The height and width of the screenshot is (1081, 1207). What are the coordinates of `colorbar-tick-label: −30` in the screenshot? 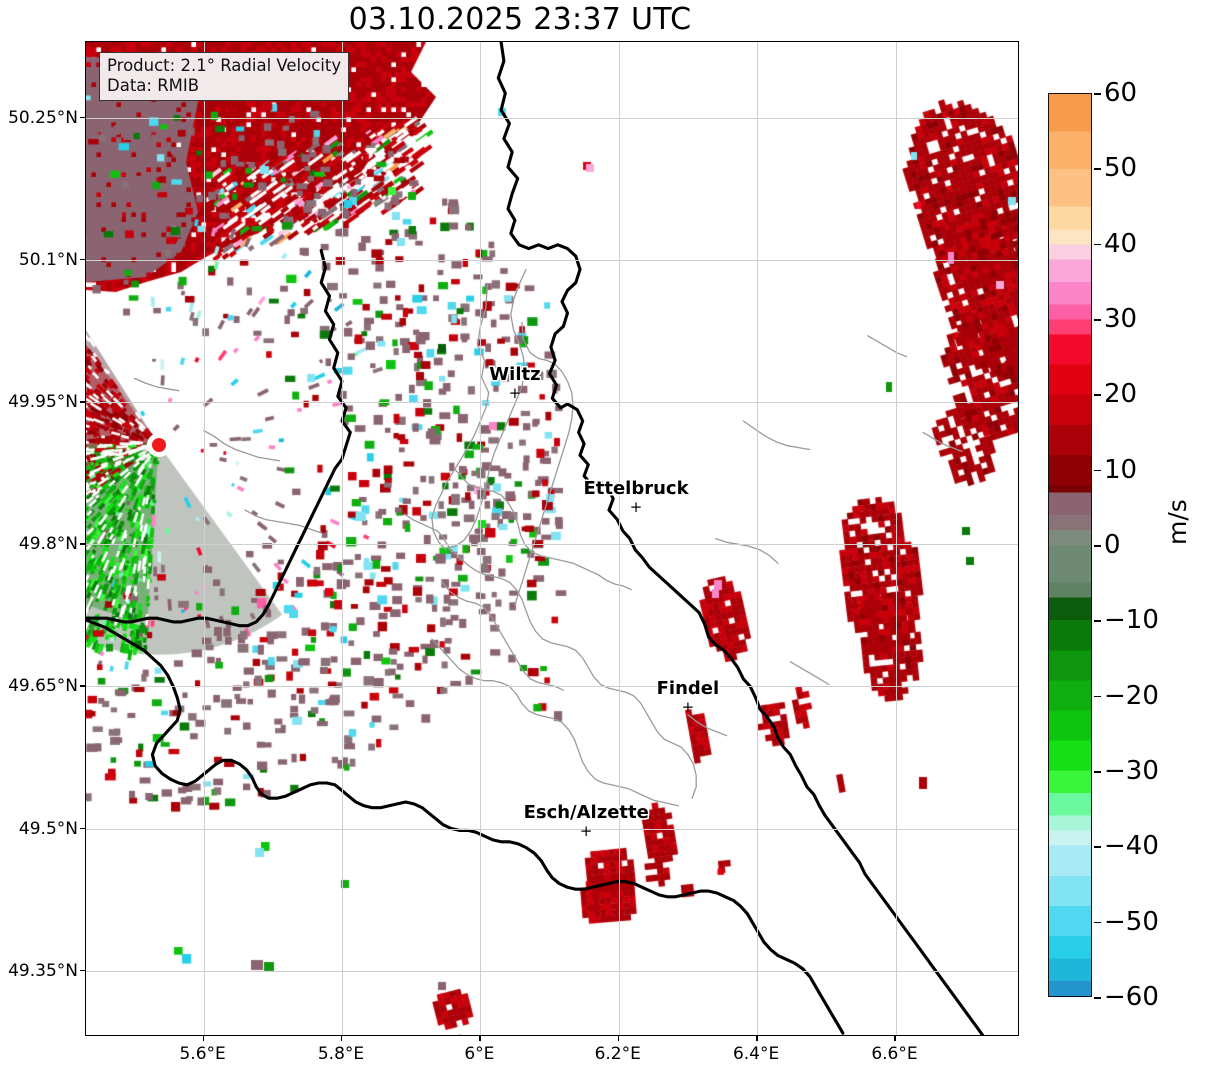 It's located at (1131, 771).